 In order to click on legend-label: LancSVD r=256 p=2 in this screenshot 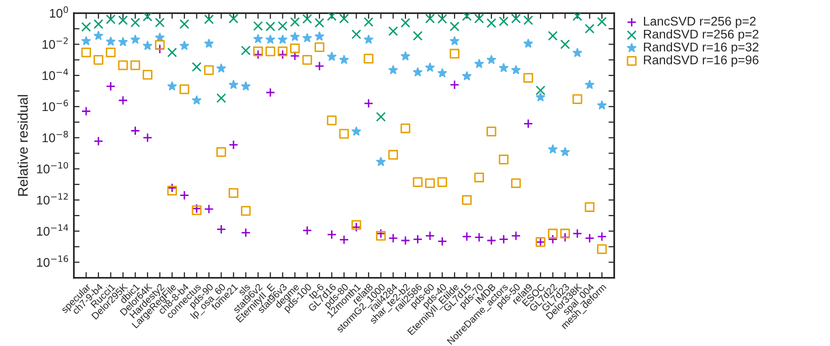, I will do `click(700, 22)`.